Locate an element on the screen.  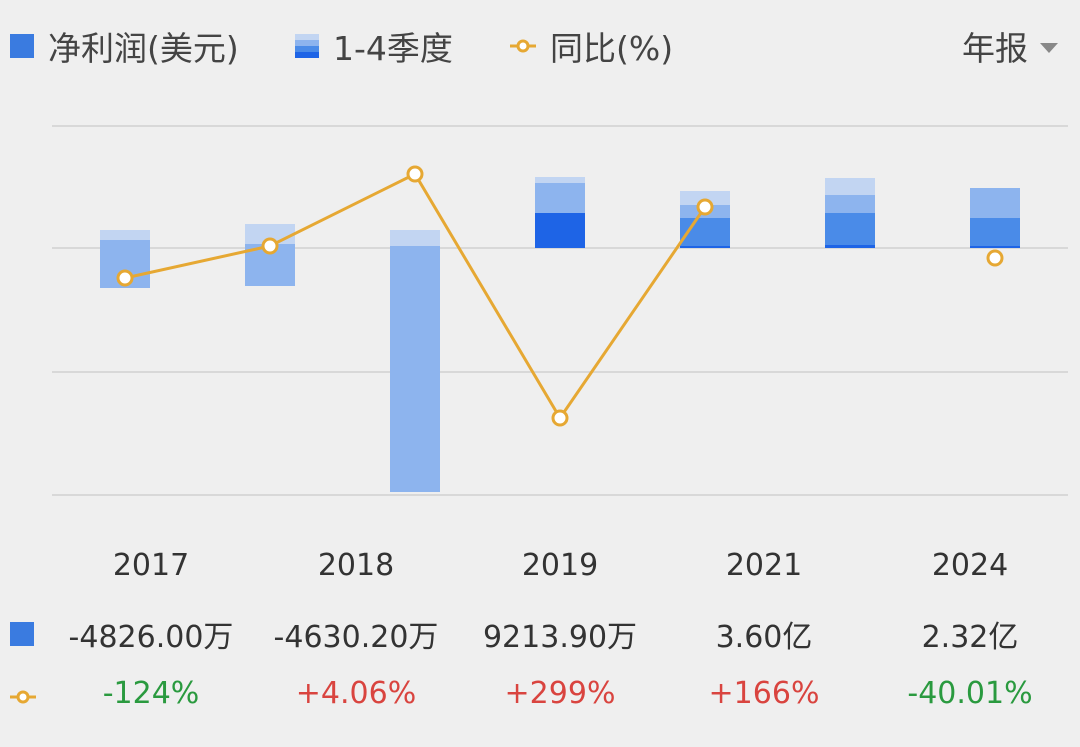
period-selector-label: 年报 is located at coordinates (995, 48).